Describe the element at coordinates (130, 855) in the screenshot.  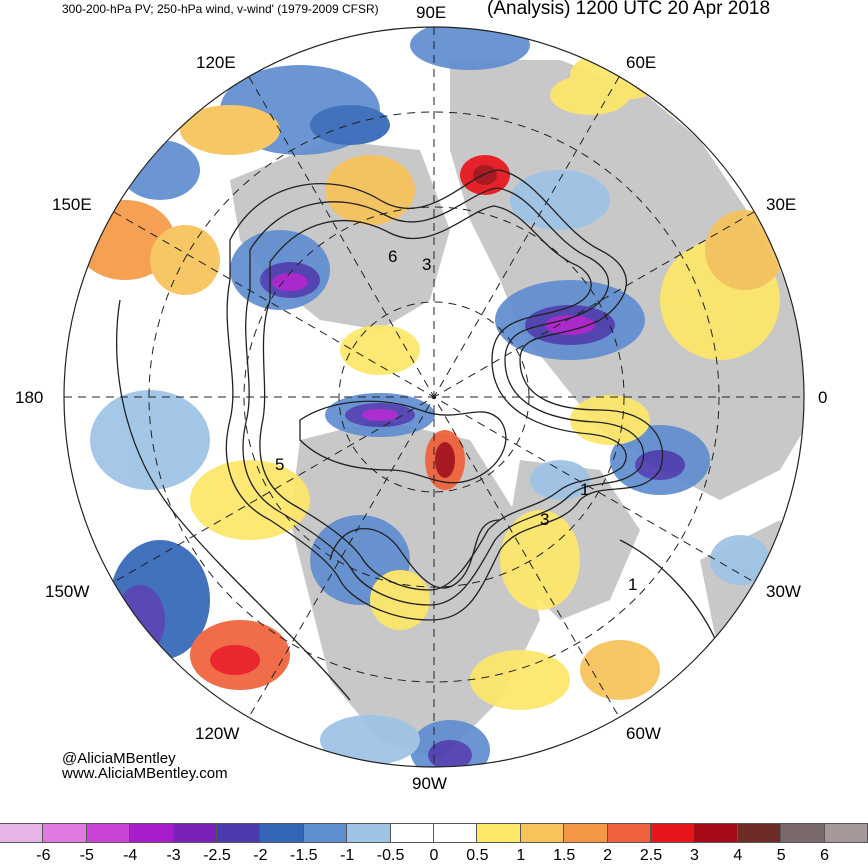
I see `colorbar-tick-label: -4` at that location.